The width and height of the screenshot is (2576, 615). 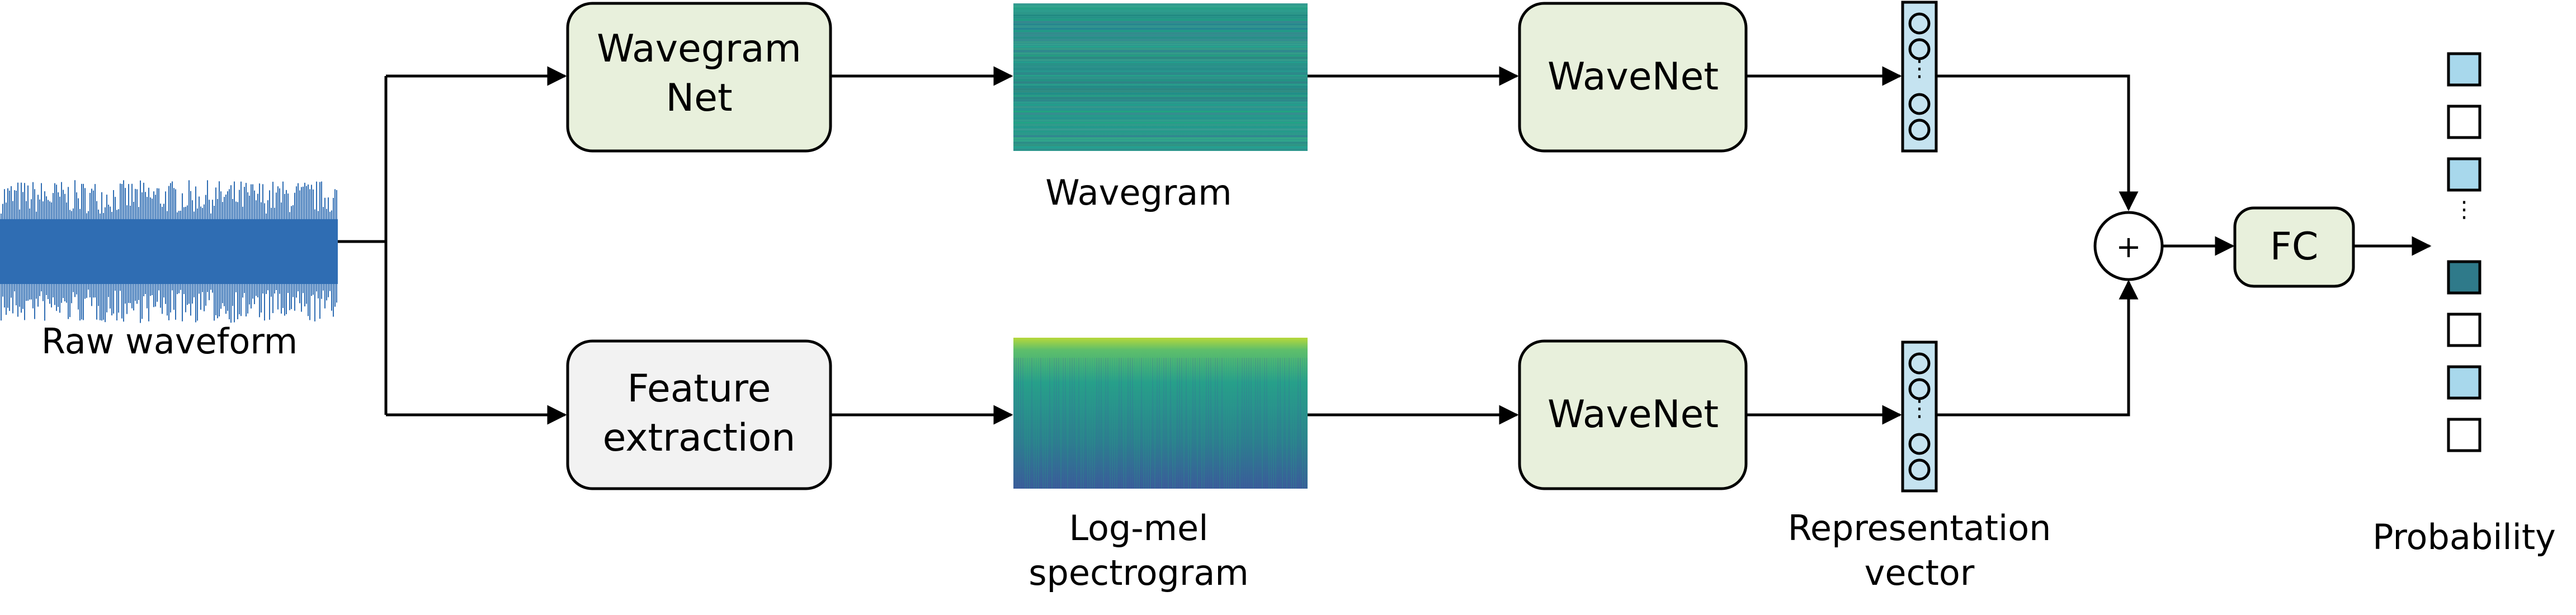 I want to click on representation-vector-bottom: ⋮, so click(x=1919, y=416).